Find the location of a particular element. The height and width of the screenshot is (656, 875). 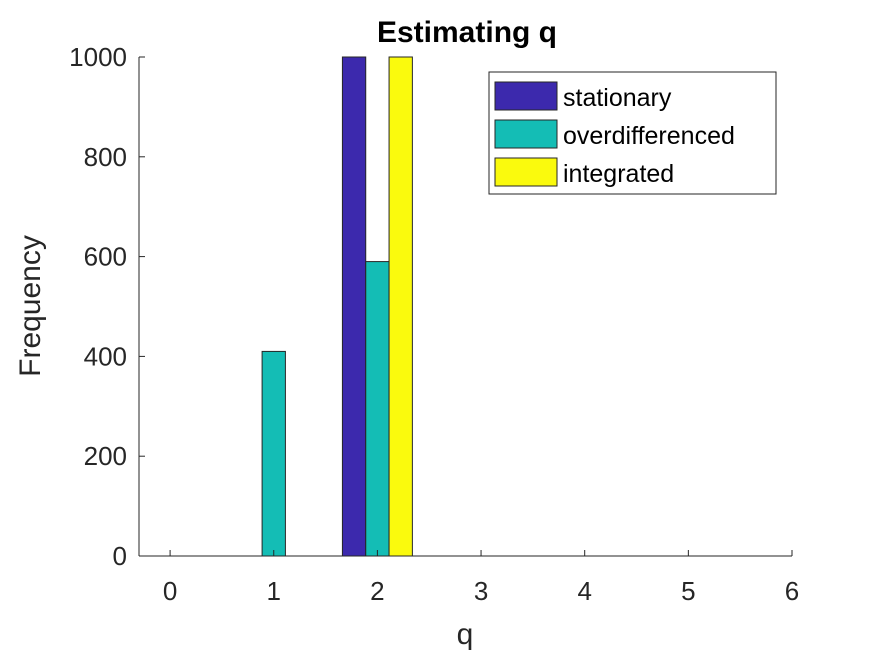

y-tick-label: 200 is located at coordinates (105, 456).